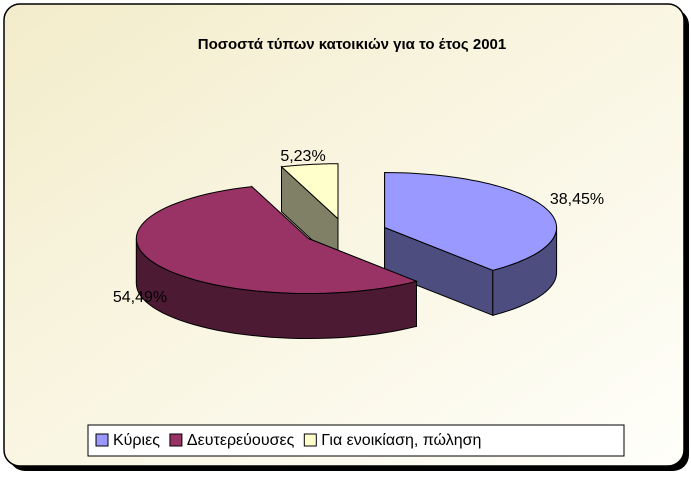  I want to click on legend: Κύριες Δευτερεύουσες Για ενοικίαση, πώληση, so click(288, 440).